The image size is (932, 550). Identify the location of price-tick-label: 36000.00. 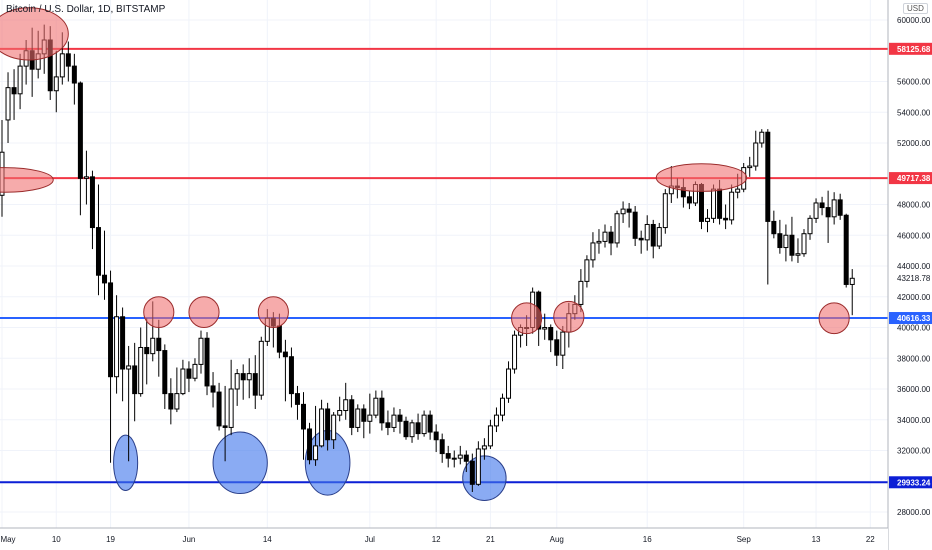
(914, 389).